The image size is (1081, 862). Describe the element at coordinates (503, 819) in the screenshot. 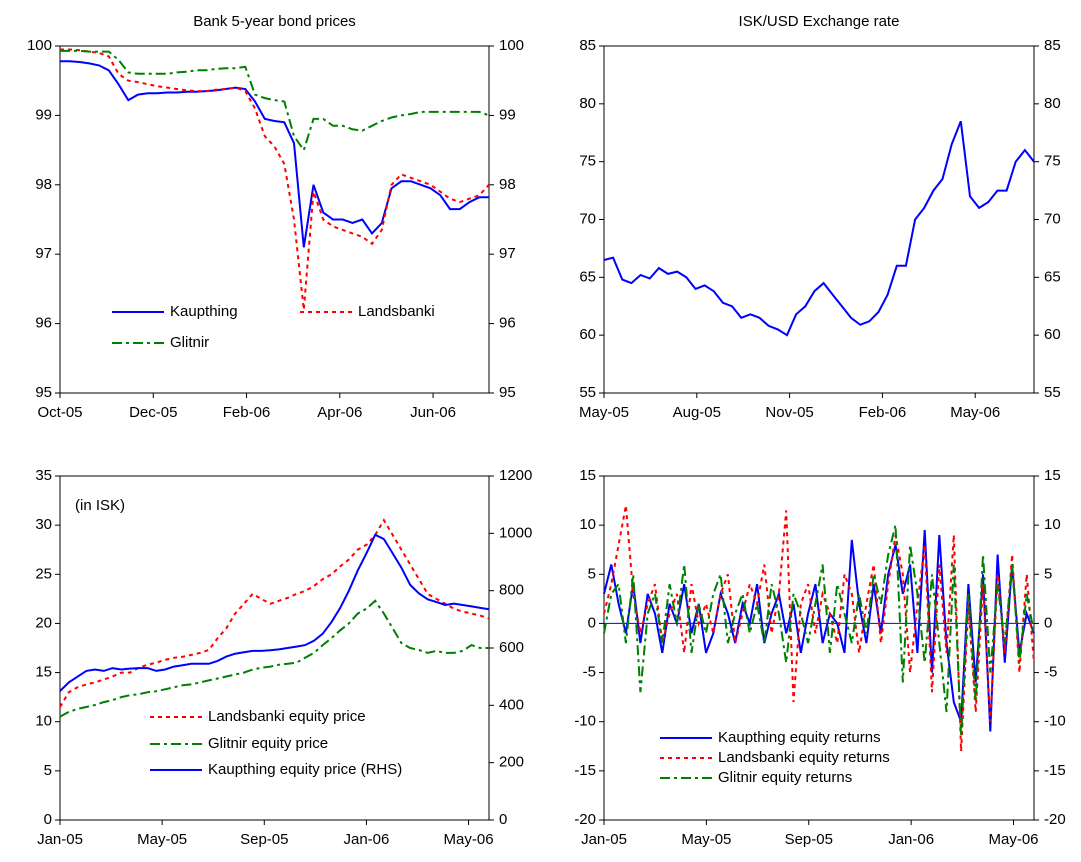

I see `y2-tick-label: 0` at that location.